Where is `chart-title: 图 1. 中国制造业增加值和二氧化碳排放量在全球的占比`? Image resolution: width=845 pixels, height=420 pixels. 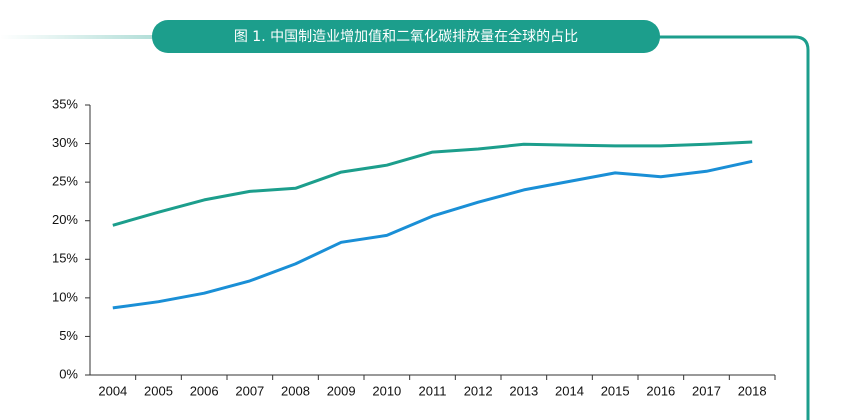
chart-title: 图 1. 中国制造业增加值和二氧化碳排放量在全球的占比 is located at coordinates (406, 36).